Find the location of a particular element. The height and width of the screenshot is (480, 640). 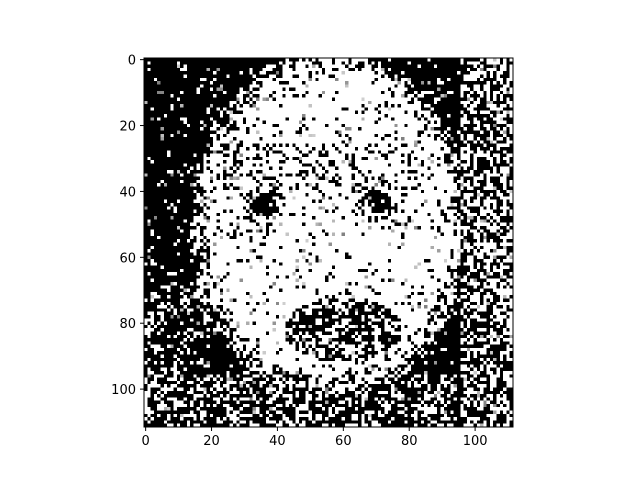

x-tick-label: 100 is located at coordinates (475, 441).